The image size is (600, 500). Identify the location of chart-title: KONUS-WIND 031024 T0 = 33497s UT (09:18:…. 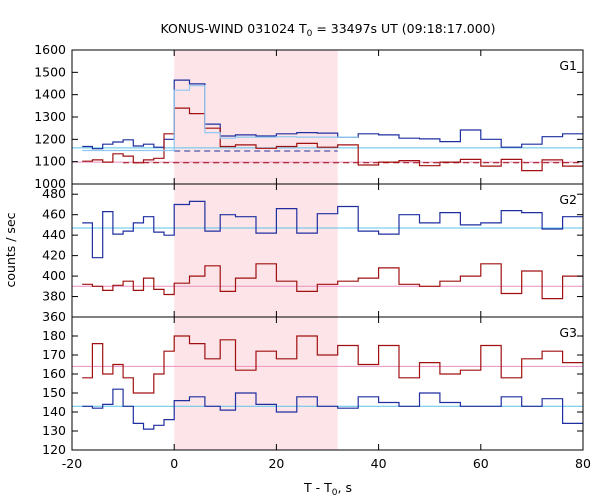
(327, 30).